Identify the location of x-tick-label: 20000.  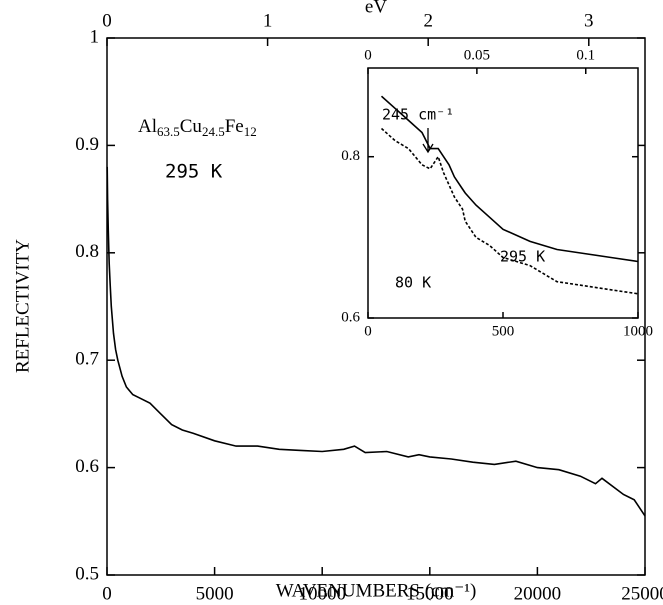
(538, 593).